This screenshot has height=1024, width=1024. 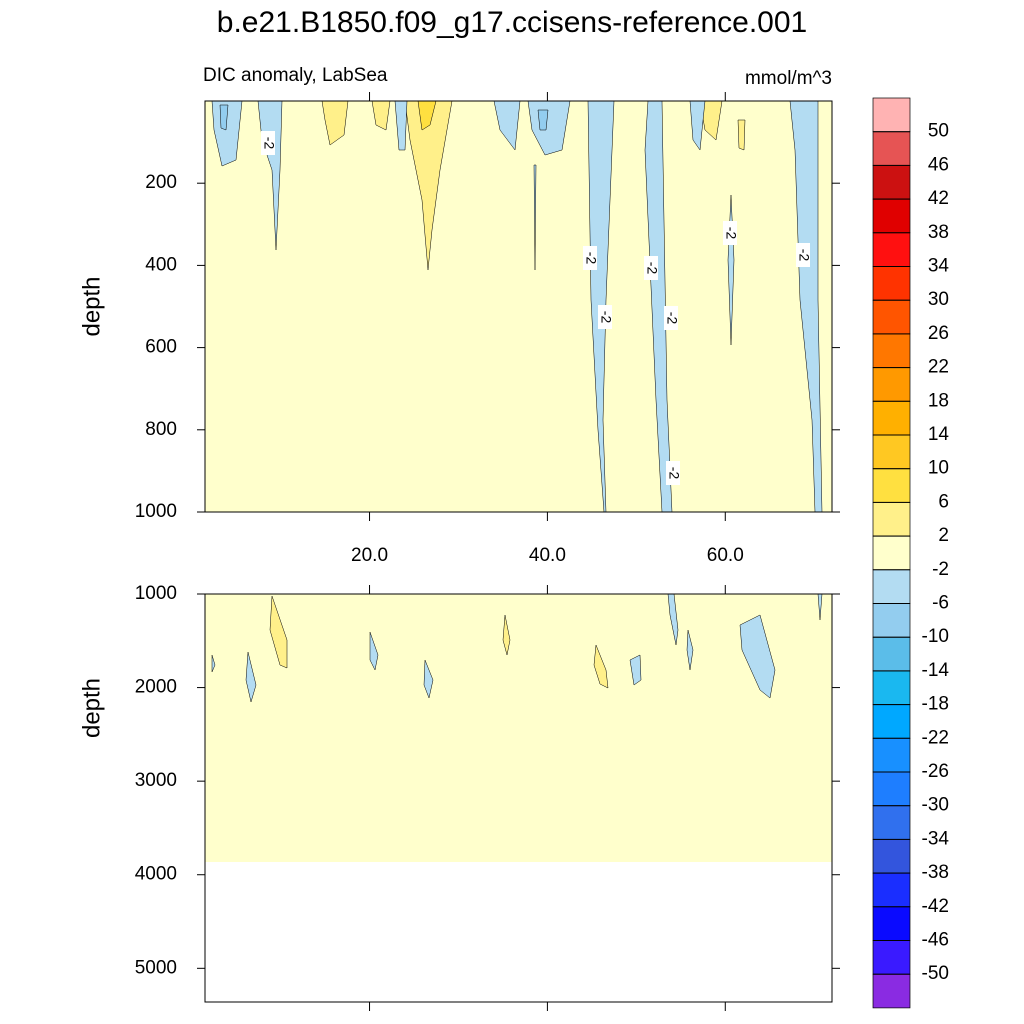 I want to click on colorbar-label: -46, so click(x=935, y=940).